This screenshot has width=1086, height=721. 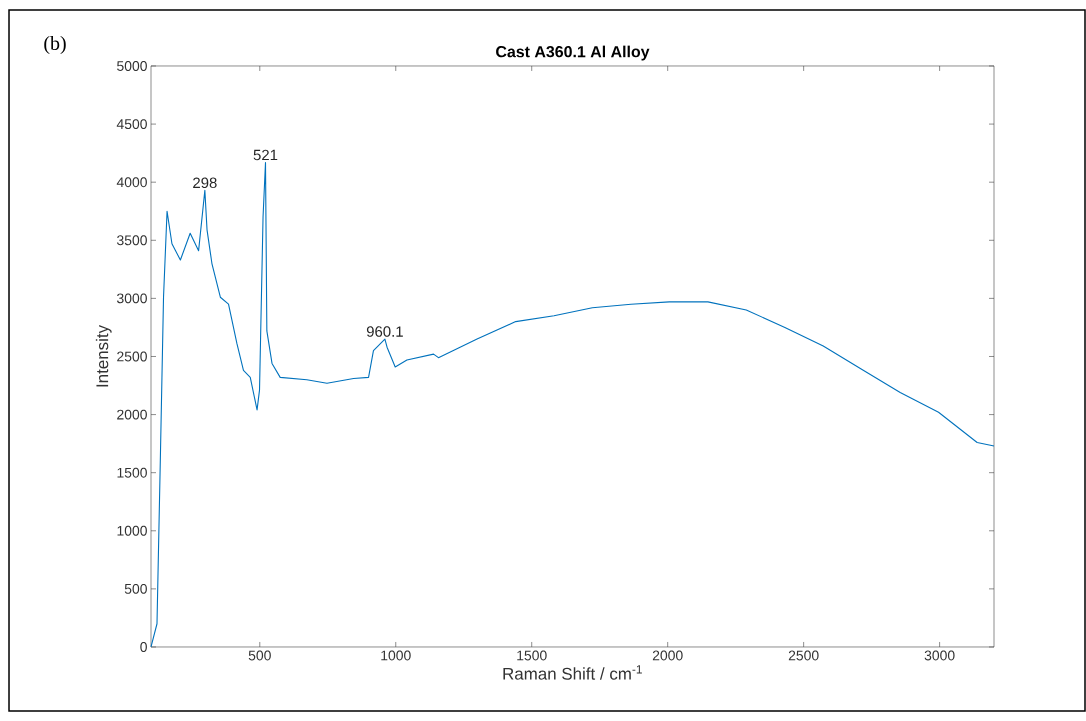 What do you see at coordinates (265, 155) in the screenshot?
I see `annotation: 521` at bounding box center [265, 155].